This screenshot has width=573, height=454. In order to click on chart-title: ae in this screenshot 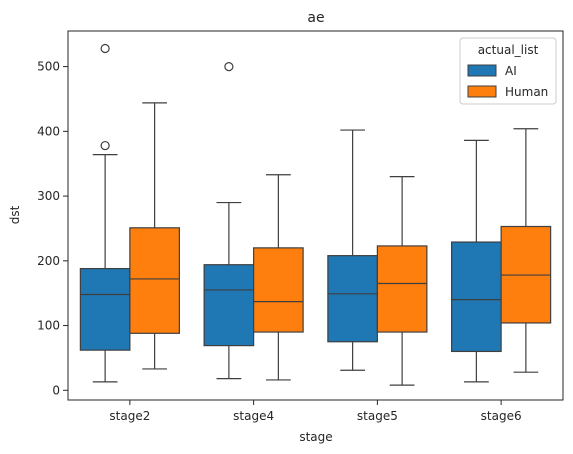, I will do `click(315, 18)`.